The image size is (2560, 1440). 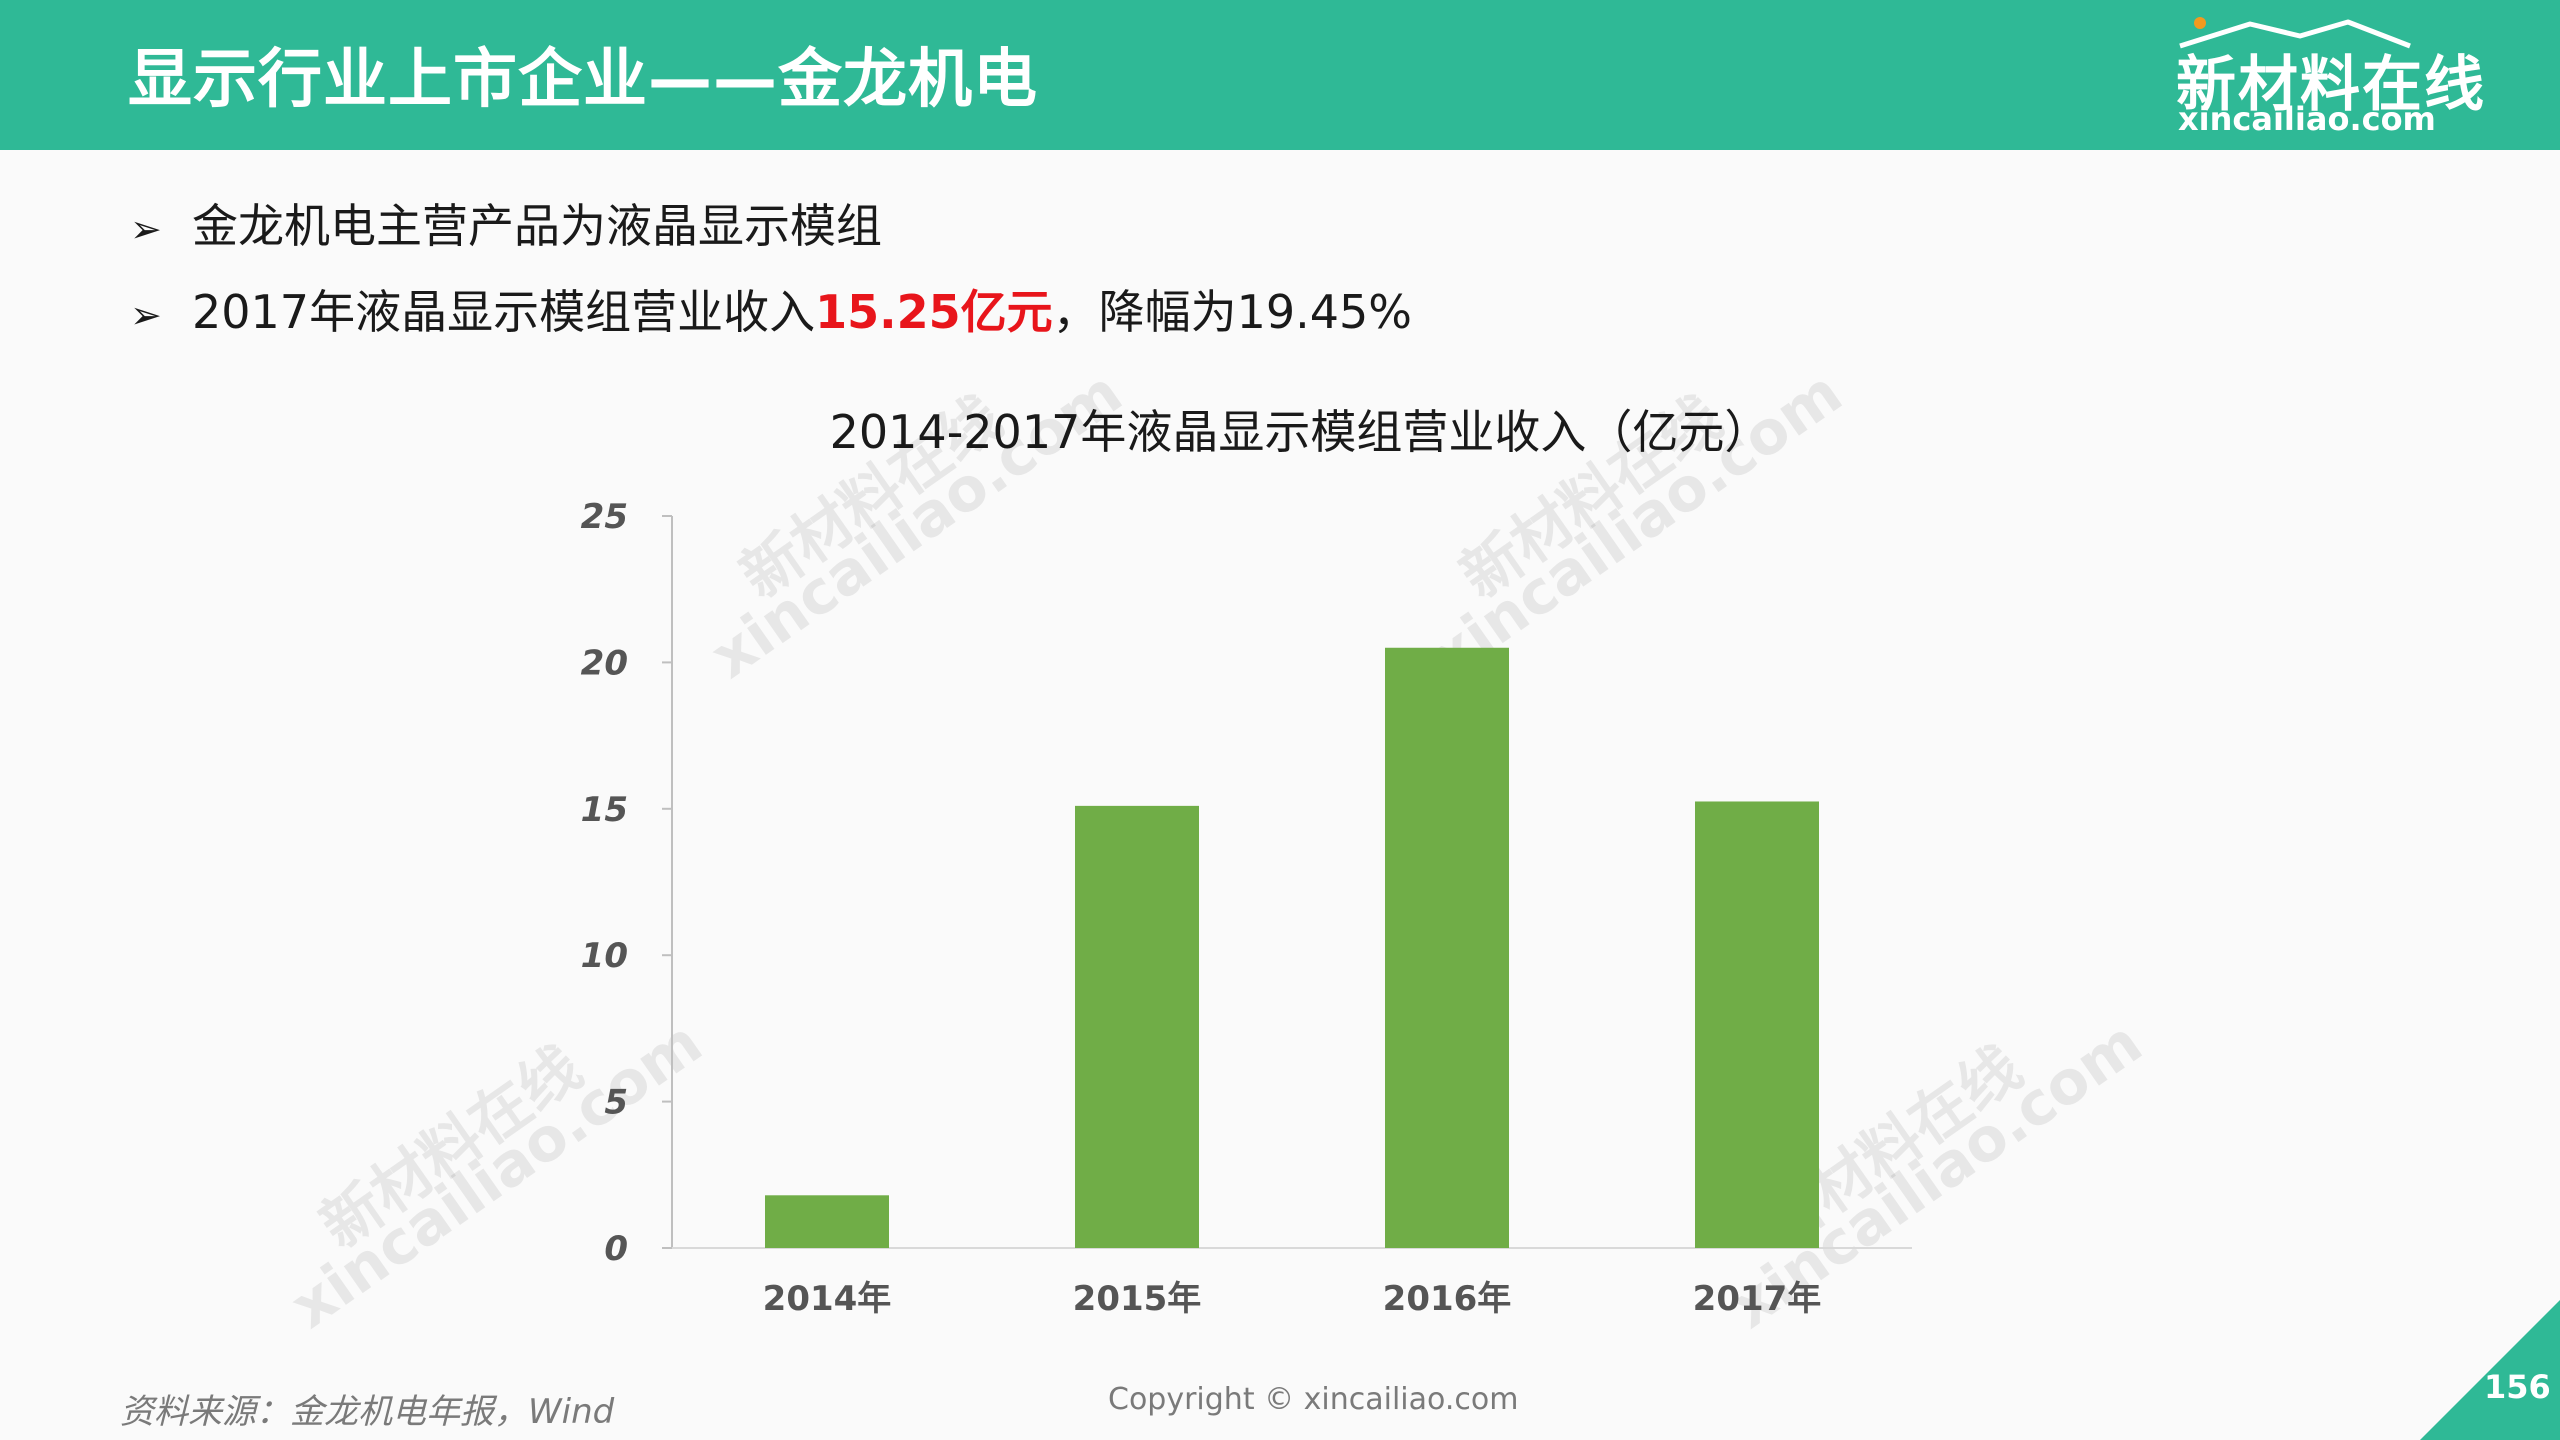 I want to click on y-tick-label: 10, so click(x=604, y=956).